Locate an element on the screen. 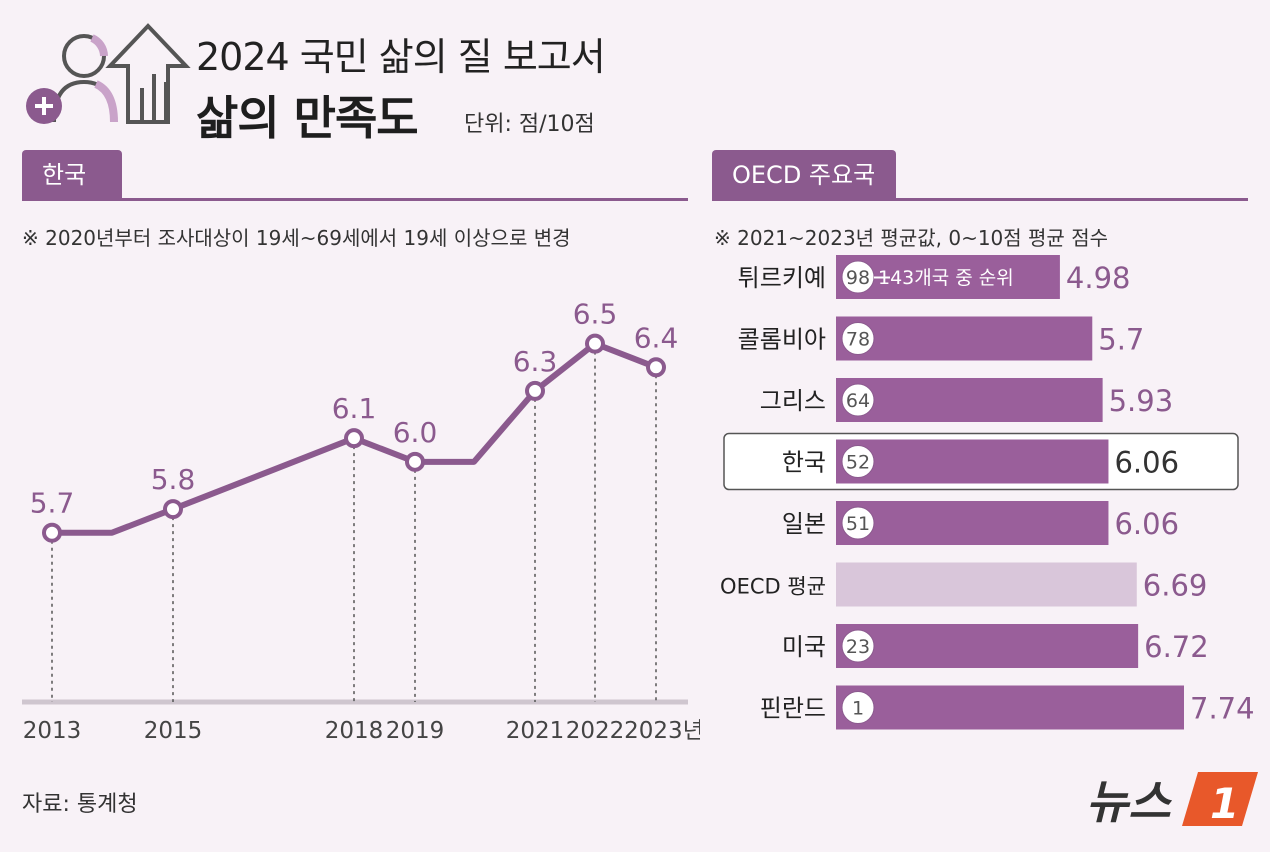 The width and height of the screenshot is (1270, 852). x-tick-1: 2015 is located at coordinates (173, 731).